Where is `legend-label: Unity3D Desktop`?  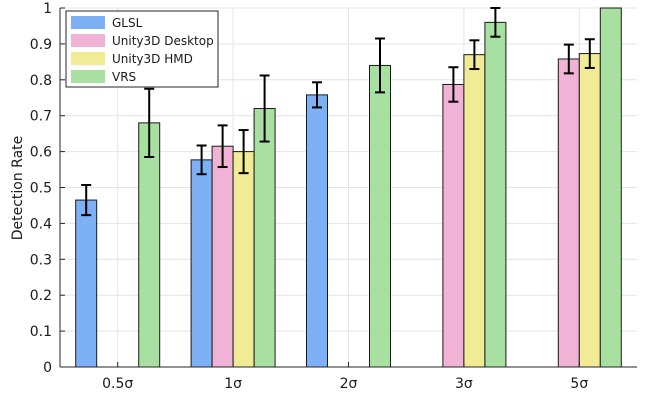 legend-label: Unity3D Desktop is located at coordinates (163, 41).